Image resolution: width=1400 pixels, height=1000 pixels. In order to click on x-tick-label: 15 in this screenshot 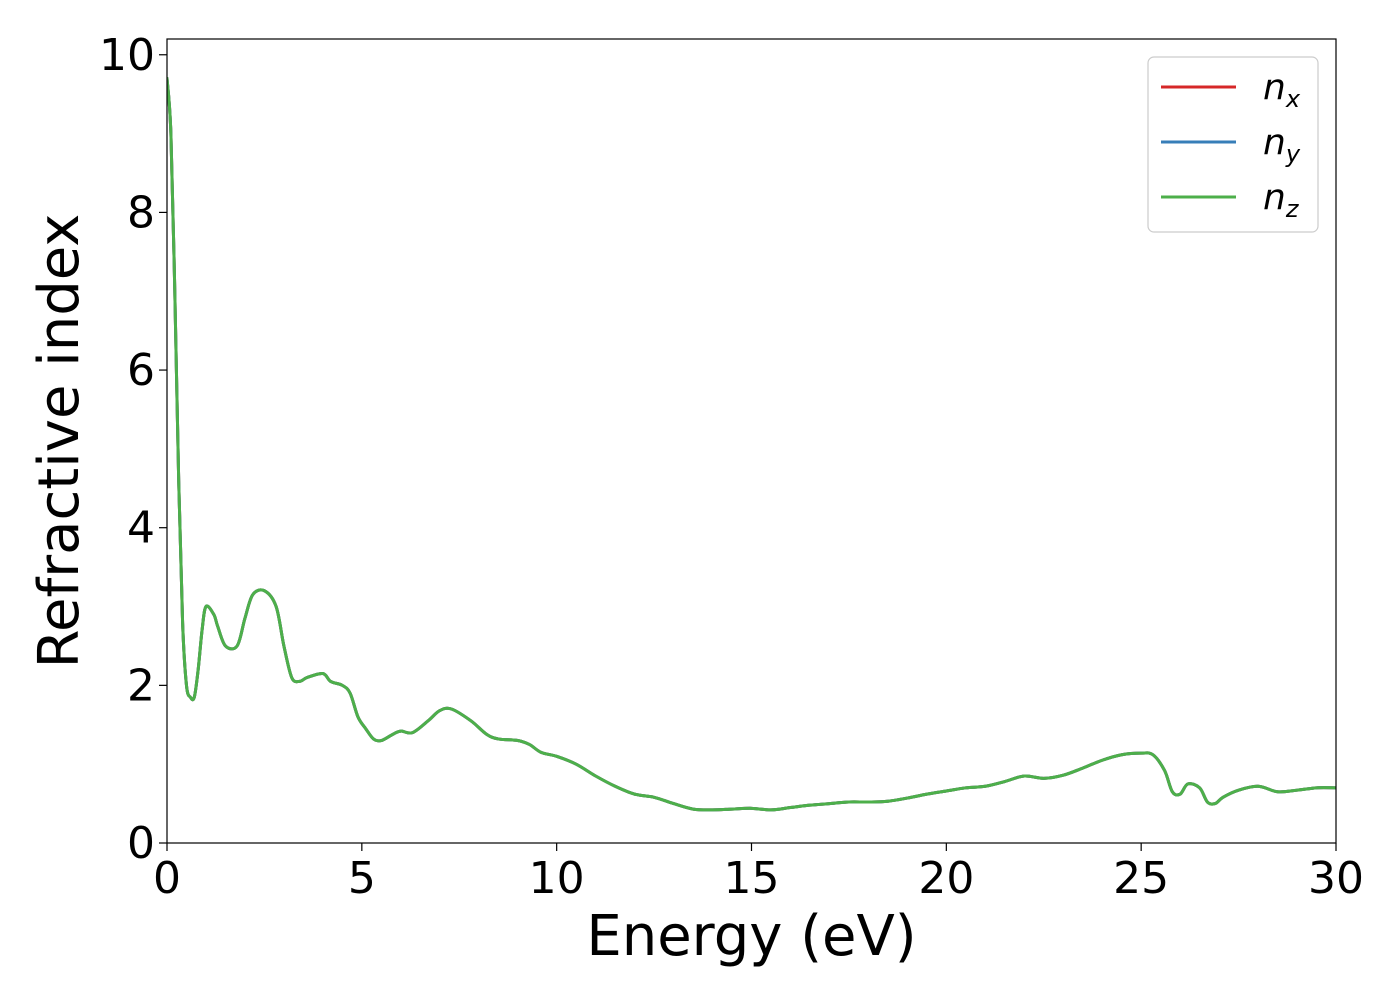, I will do `click(752, 878)`.